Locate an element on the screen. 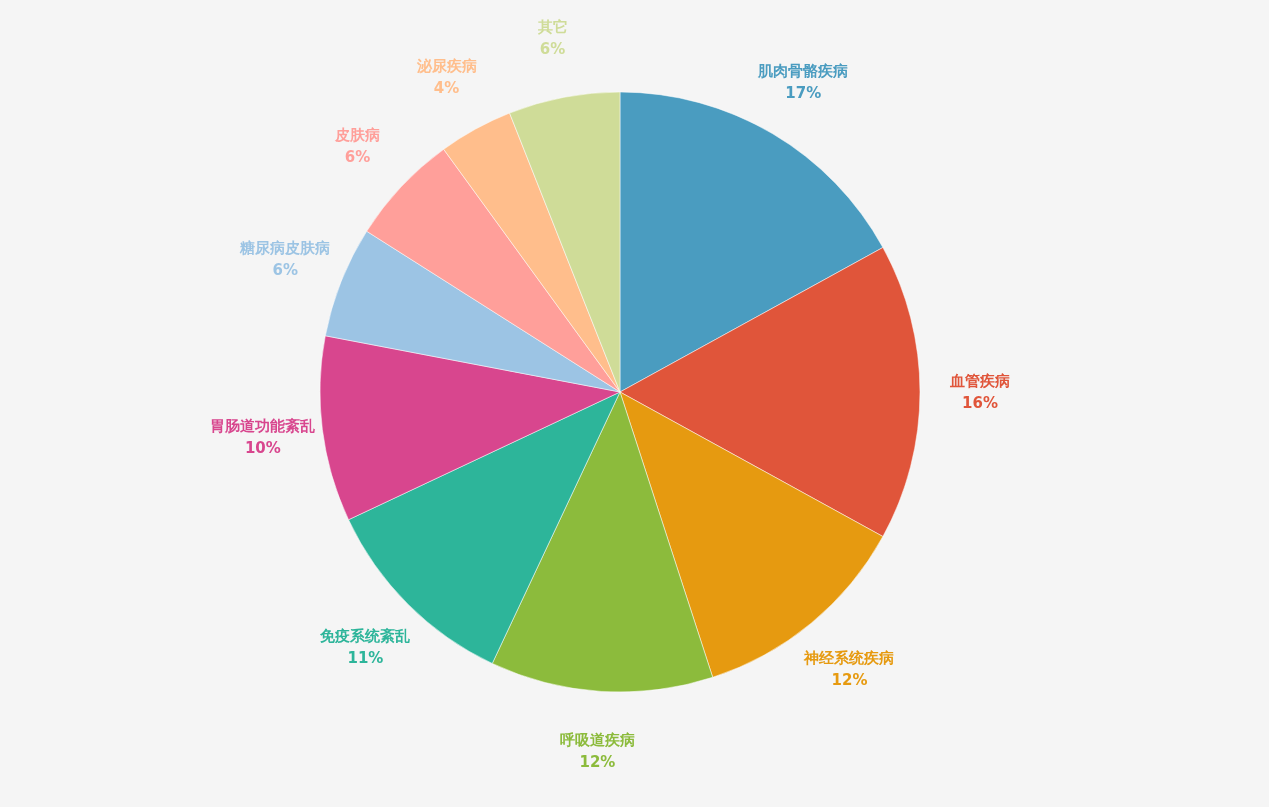 This screenshot has height=807, width=1269. slice-label: 肌肉骨骼疾病 is located at coordinates (803, 71).